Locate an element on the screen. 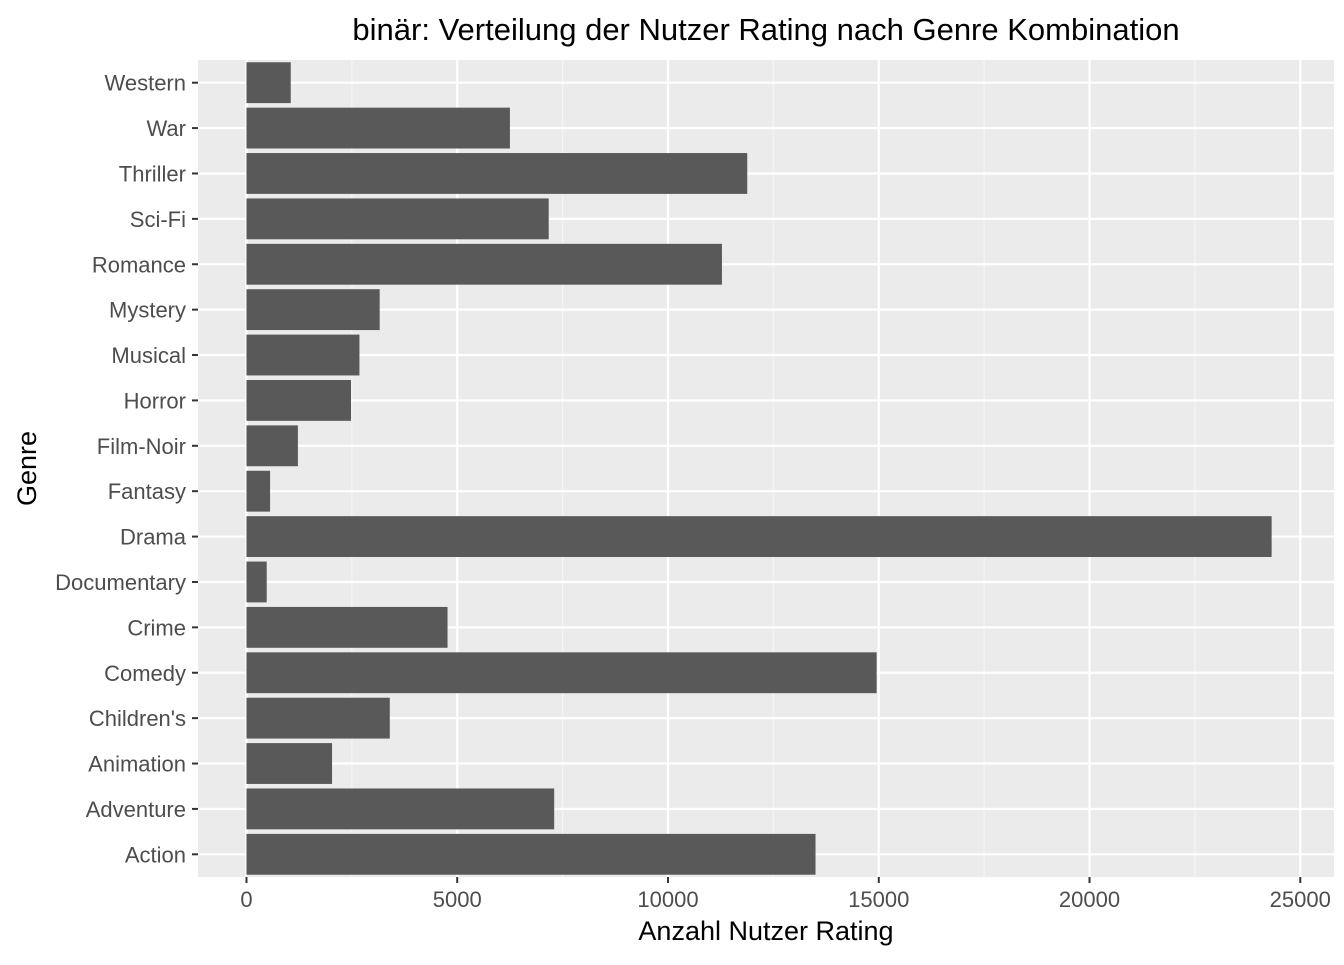 The image size is (1344, 965). y-tick-label: Children's is located at coordinates (137, 718).